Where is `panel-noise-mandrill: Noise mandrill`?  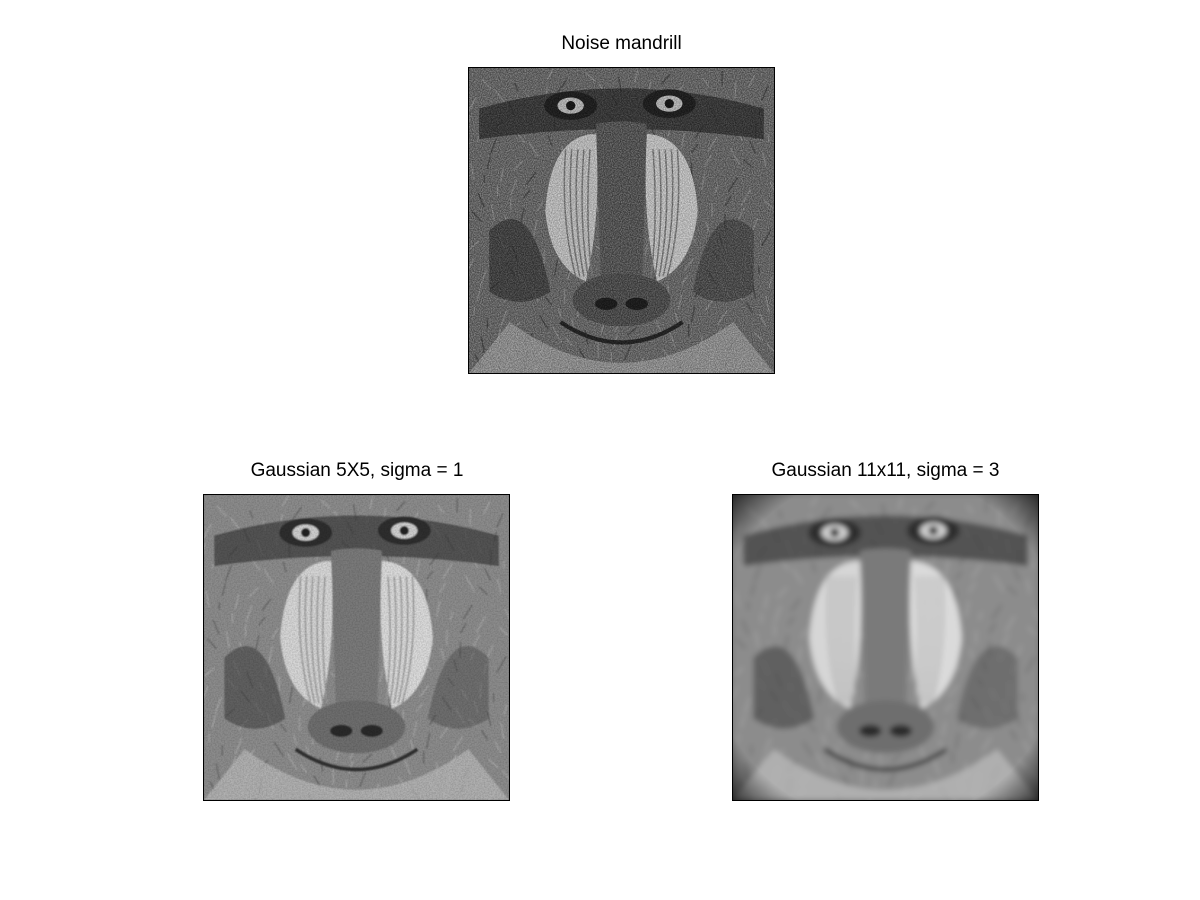 panel-noise-mandrill: Noise mandrill is located at coordinates (621, 204).